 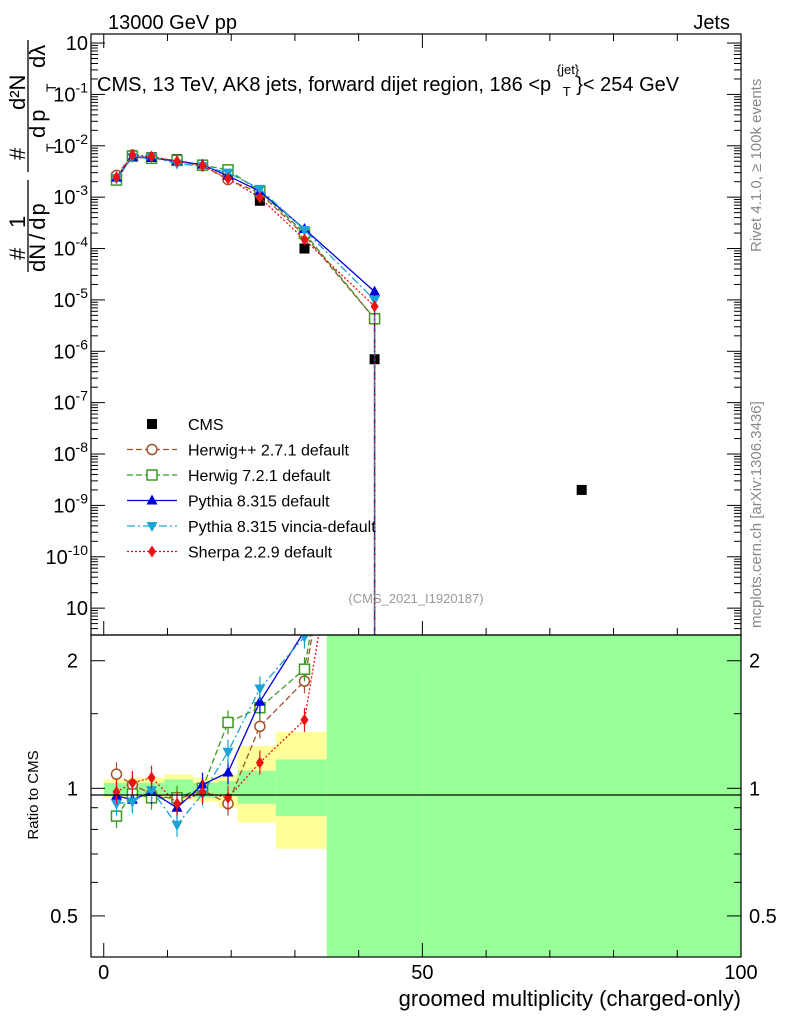 I want to click on legend-label: Pythia 8.315 default, so click(x=259, y=502).